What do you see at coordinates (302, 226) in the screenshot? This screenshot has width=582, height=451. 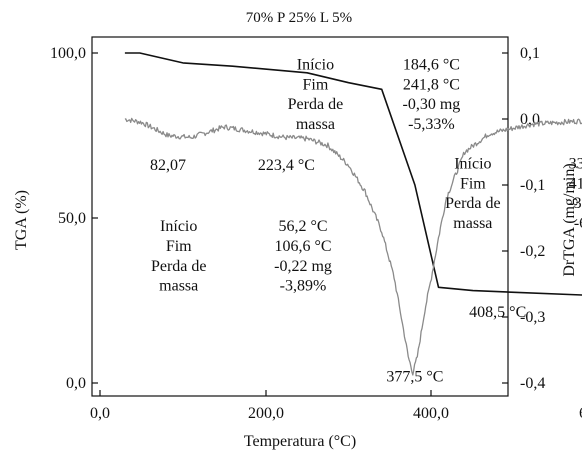 I see `annotation-label: 56,2 °C` at bounding box center [302, 226].